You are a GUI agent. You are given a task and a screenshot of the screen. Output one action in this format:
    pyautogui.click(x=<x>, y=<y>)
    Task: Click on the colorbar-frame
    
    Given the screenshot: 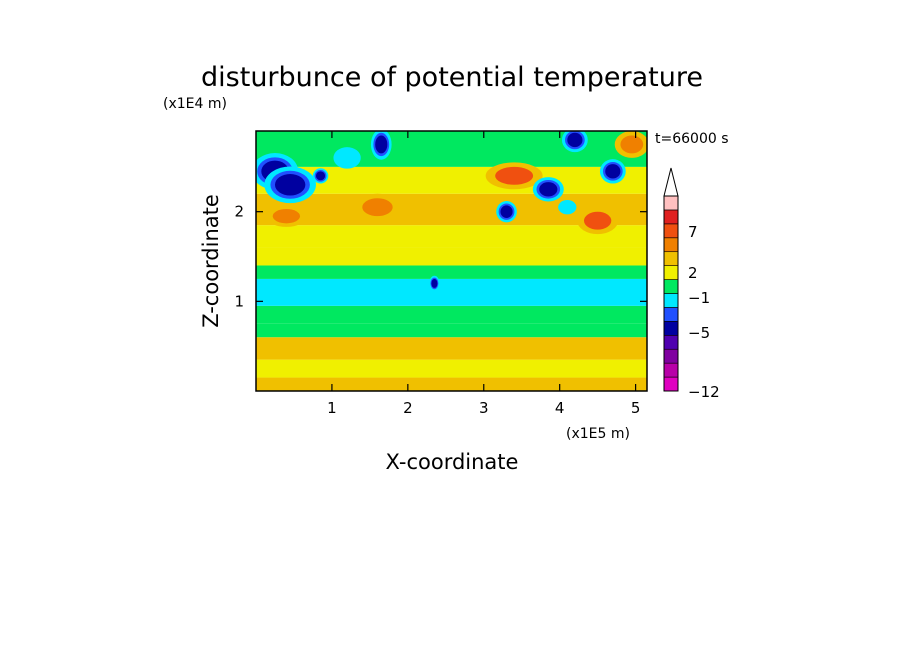 What is the action you would take?
    pyautogui.click(x=671, y=293)
    